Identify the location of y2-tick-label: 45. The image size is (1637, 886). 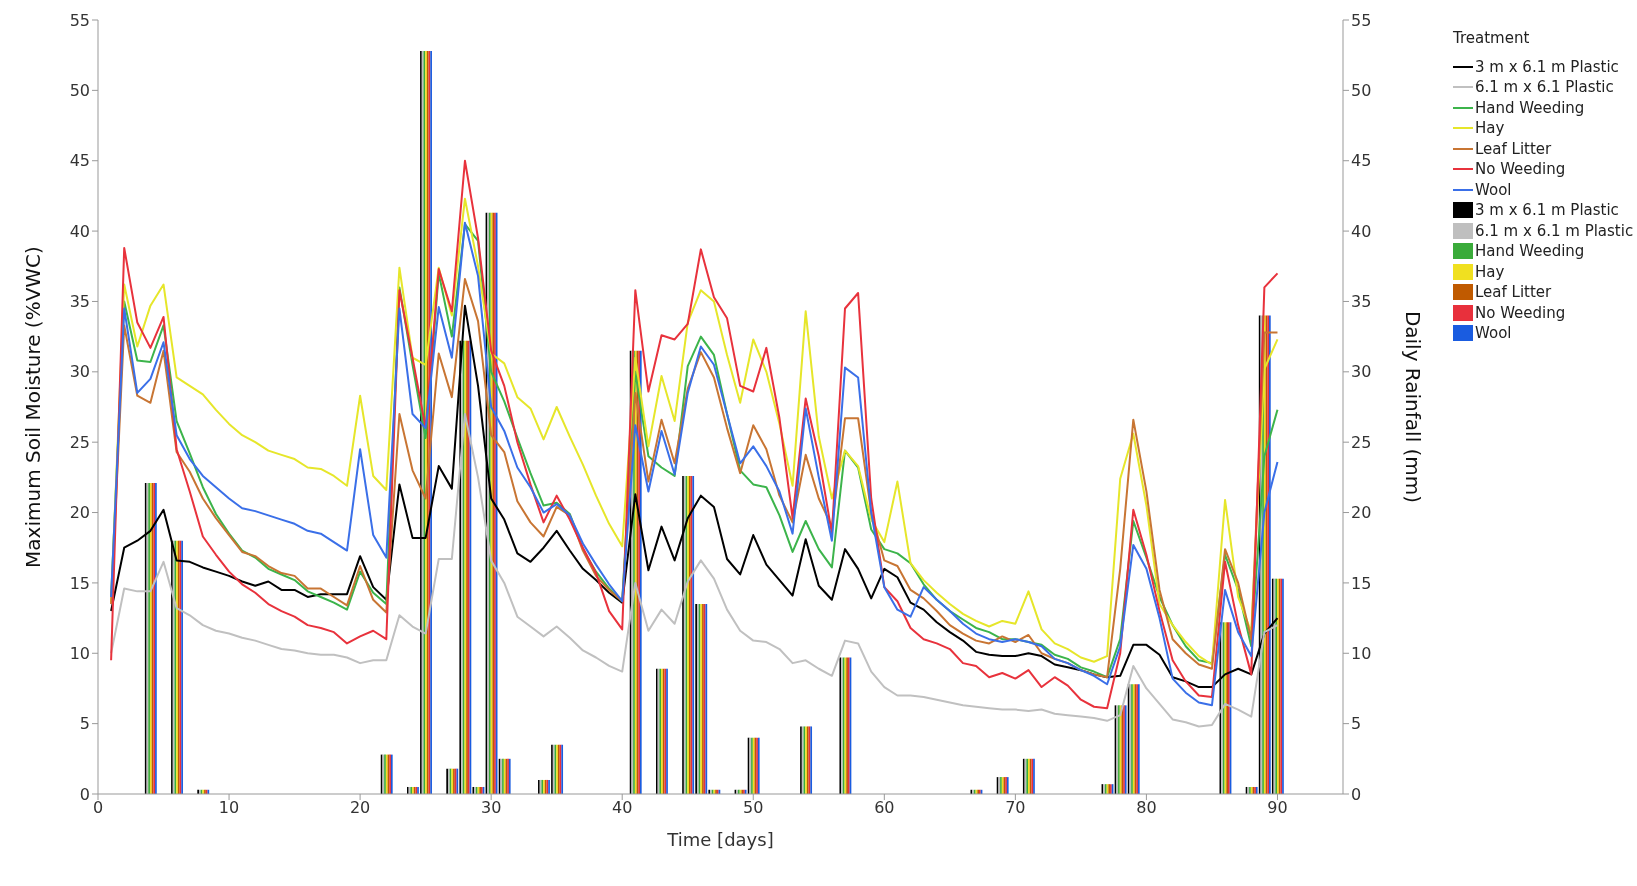
(1361, 161).